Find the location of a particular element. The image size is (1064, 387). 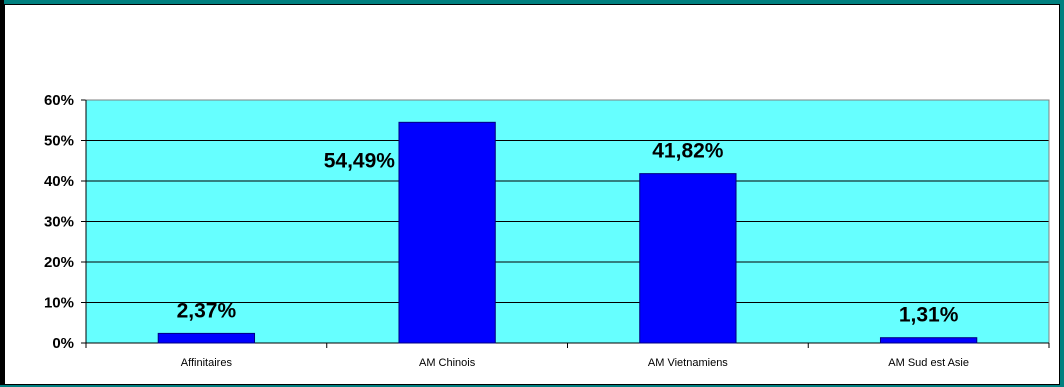

left-edge-border is located at coordinates (2, 193).